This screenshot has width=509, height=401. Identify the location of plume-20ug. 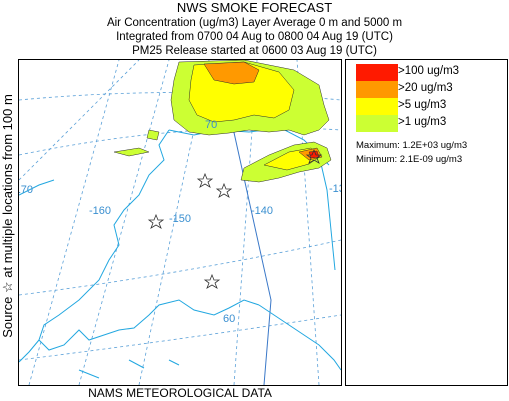
(231, 73).